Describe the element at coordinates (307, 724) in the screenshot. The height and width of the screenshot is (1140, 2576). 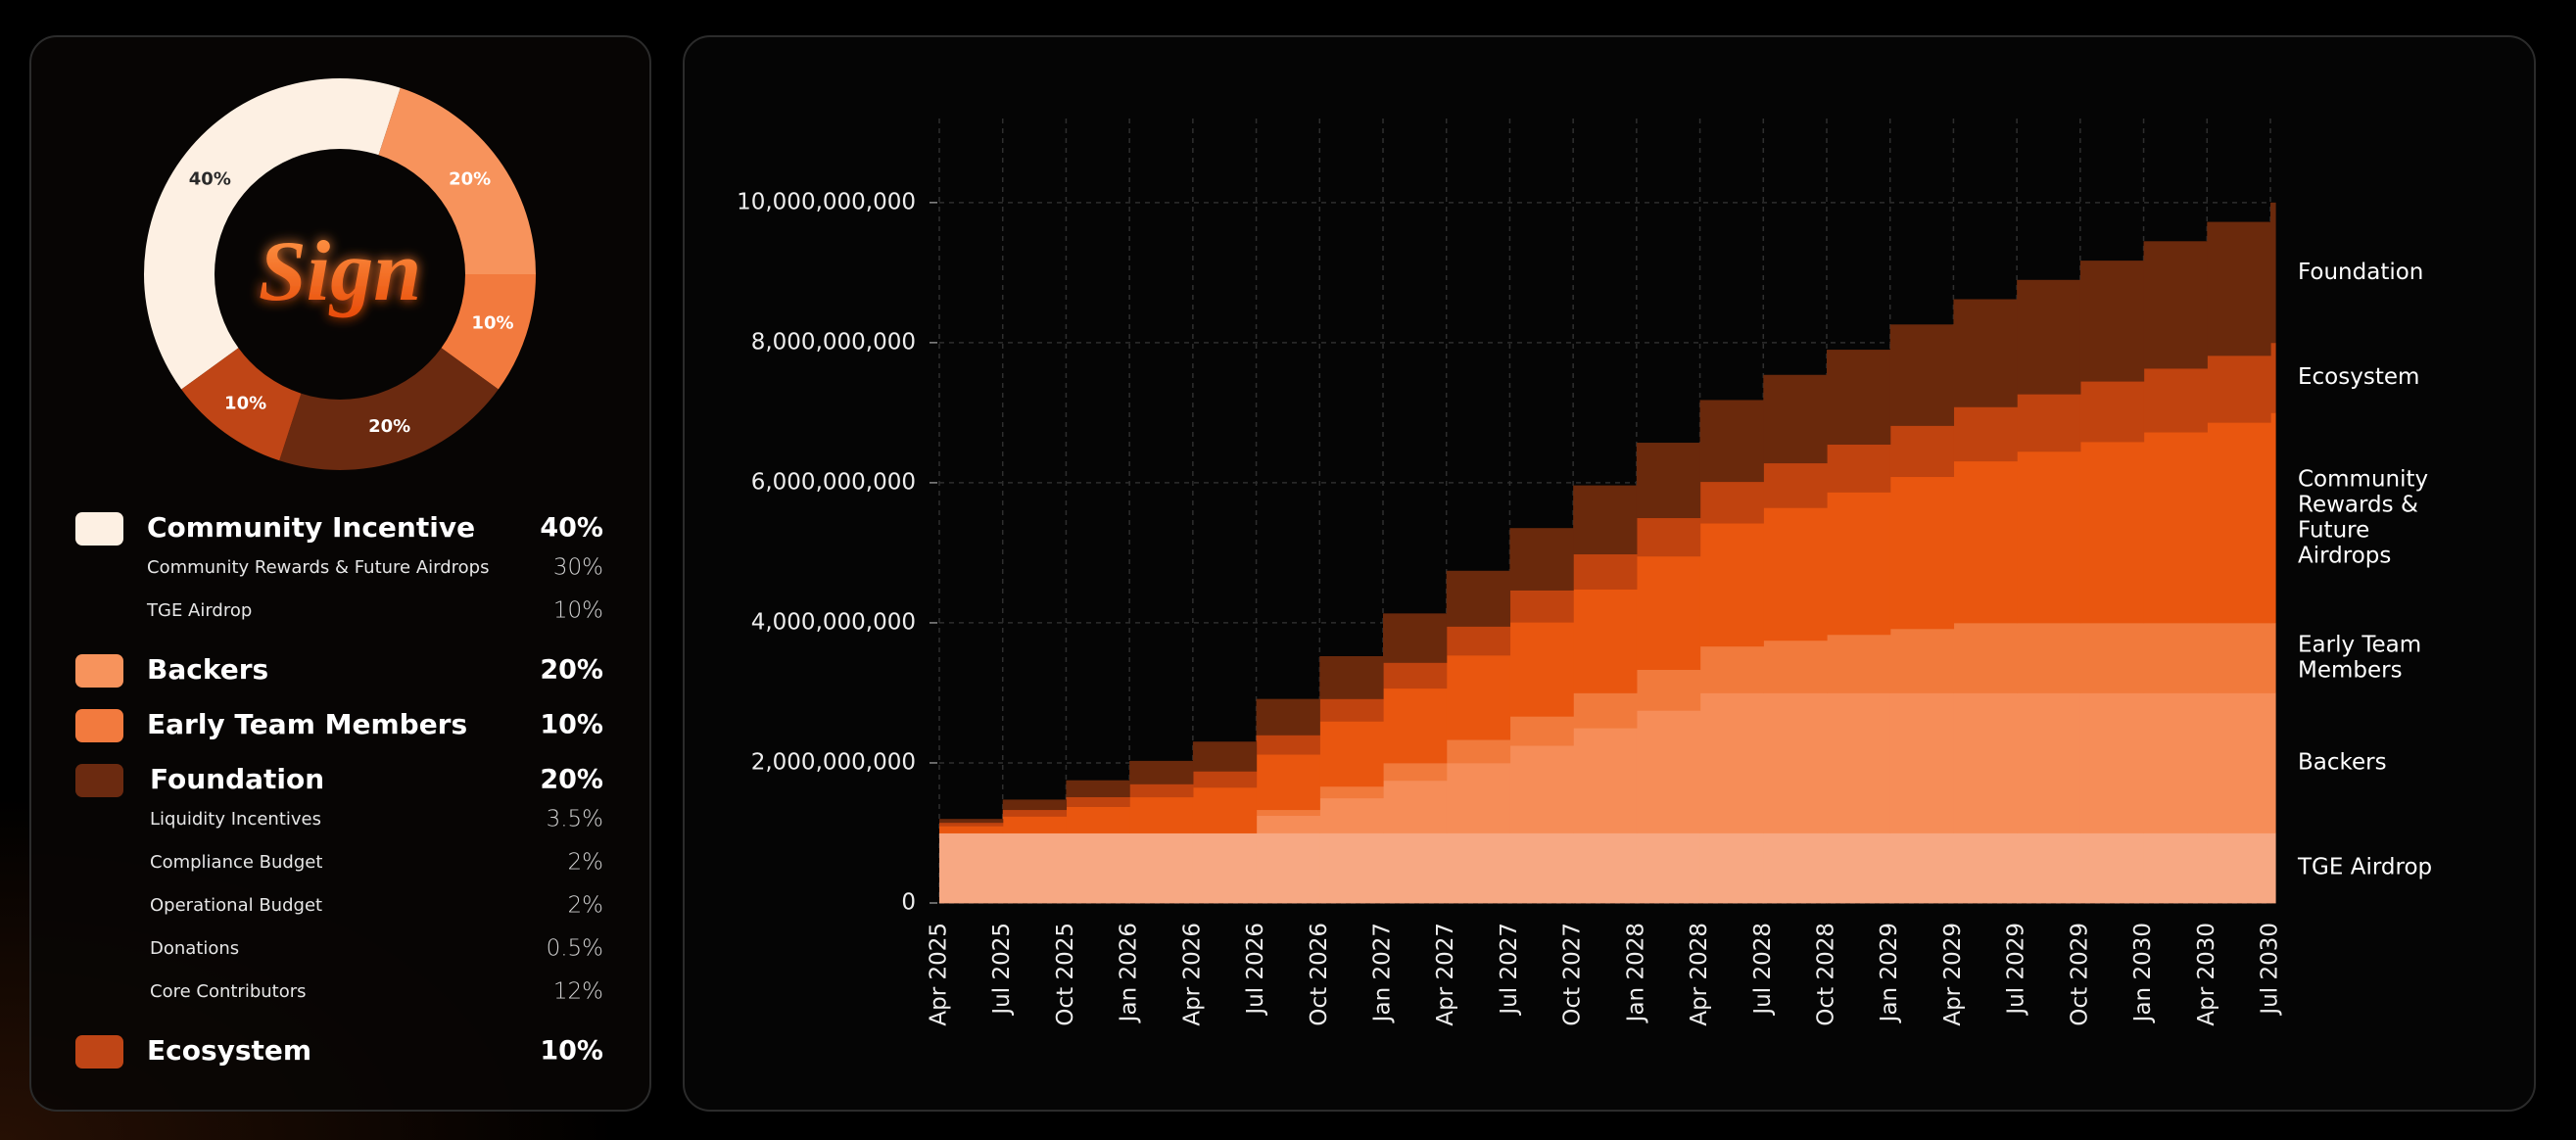
I see `legend-name: Early Team Members` at that location.